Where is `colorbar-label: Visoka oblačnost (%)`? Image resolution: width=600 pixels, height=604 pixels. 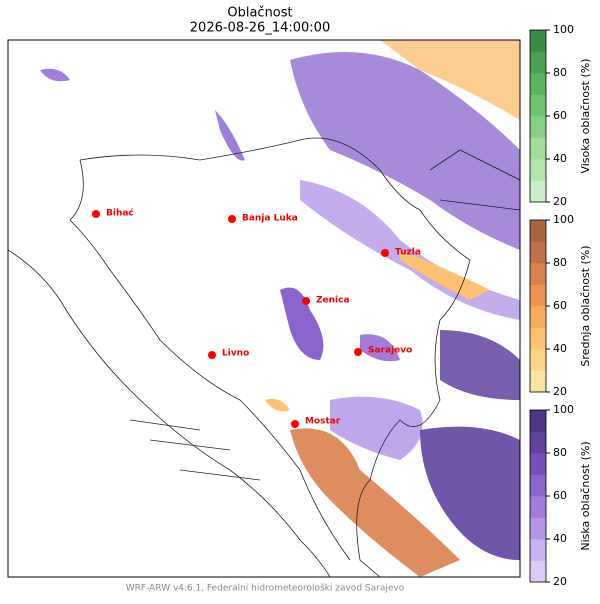
colorbar-label: Visoka oblačnost (%) is located at coordinates (585, 115).